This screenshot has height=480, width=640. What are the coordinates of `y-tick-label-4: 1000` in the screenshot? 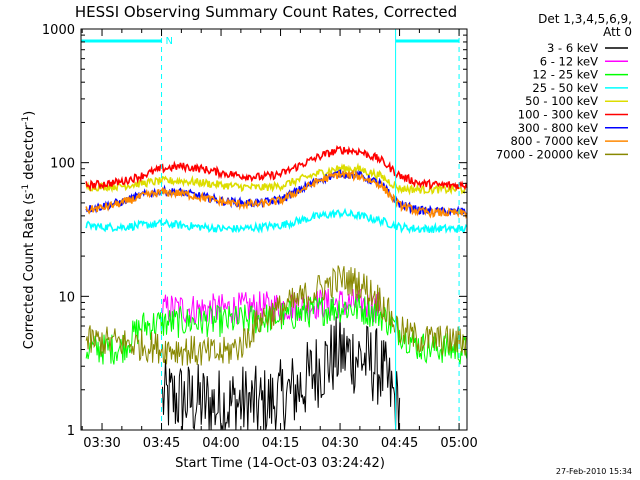 It's located at (58, 30).